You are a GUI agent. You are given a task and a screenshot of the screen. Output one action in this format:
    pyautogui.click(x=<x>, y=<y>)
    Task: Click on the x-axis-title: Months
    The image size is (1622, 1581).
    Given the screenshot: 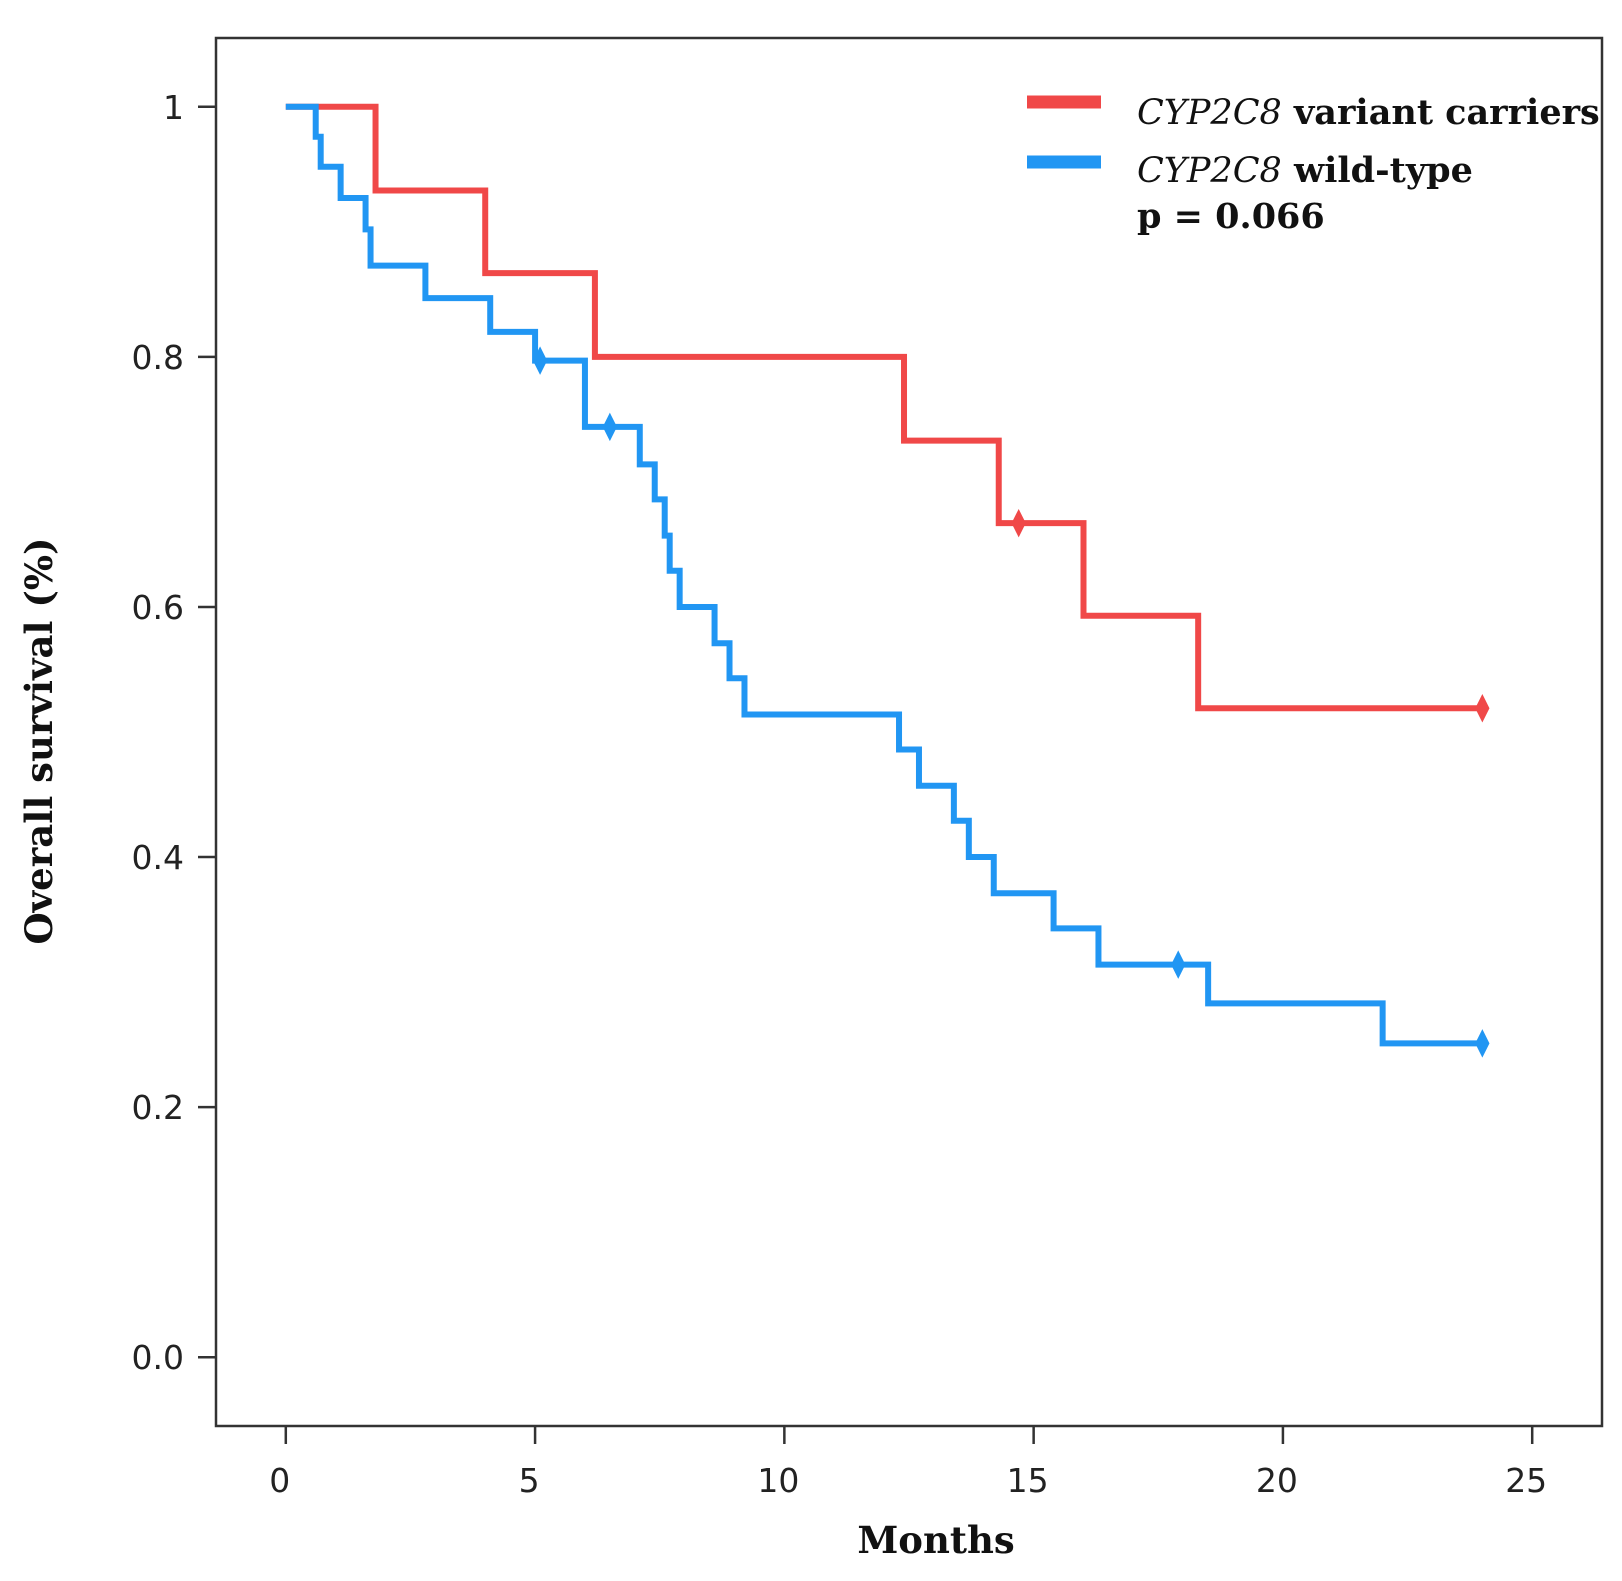 What is the action you would take?
    pyautogui.click(x=935, y=1540)
    